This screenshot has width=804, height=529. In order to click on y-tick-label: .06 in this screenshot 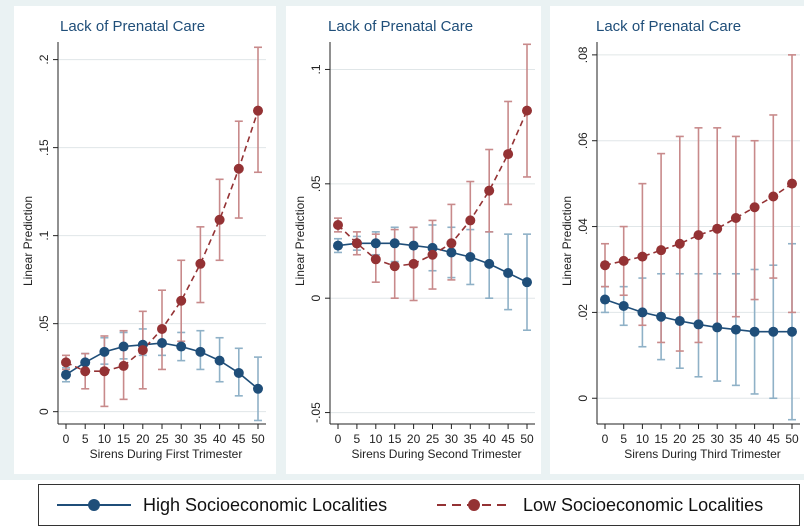, I will do `click(583, 140)`.